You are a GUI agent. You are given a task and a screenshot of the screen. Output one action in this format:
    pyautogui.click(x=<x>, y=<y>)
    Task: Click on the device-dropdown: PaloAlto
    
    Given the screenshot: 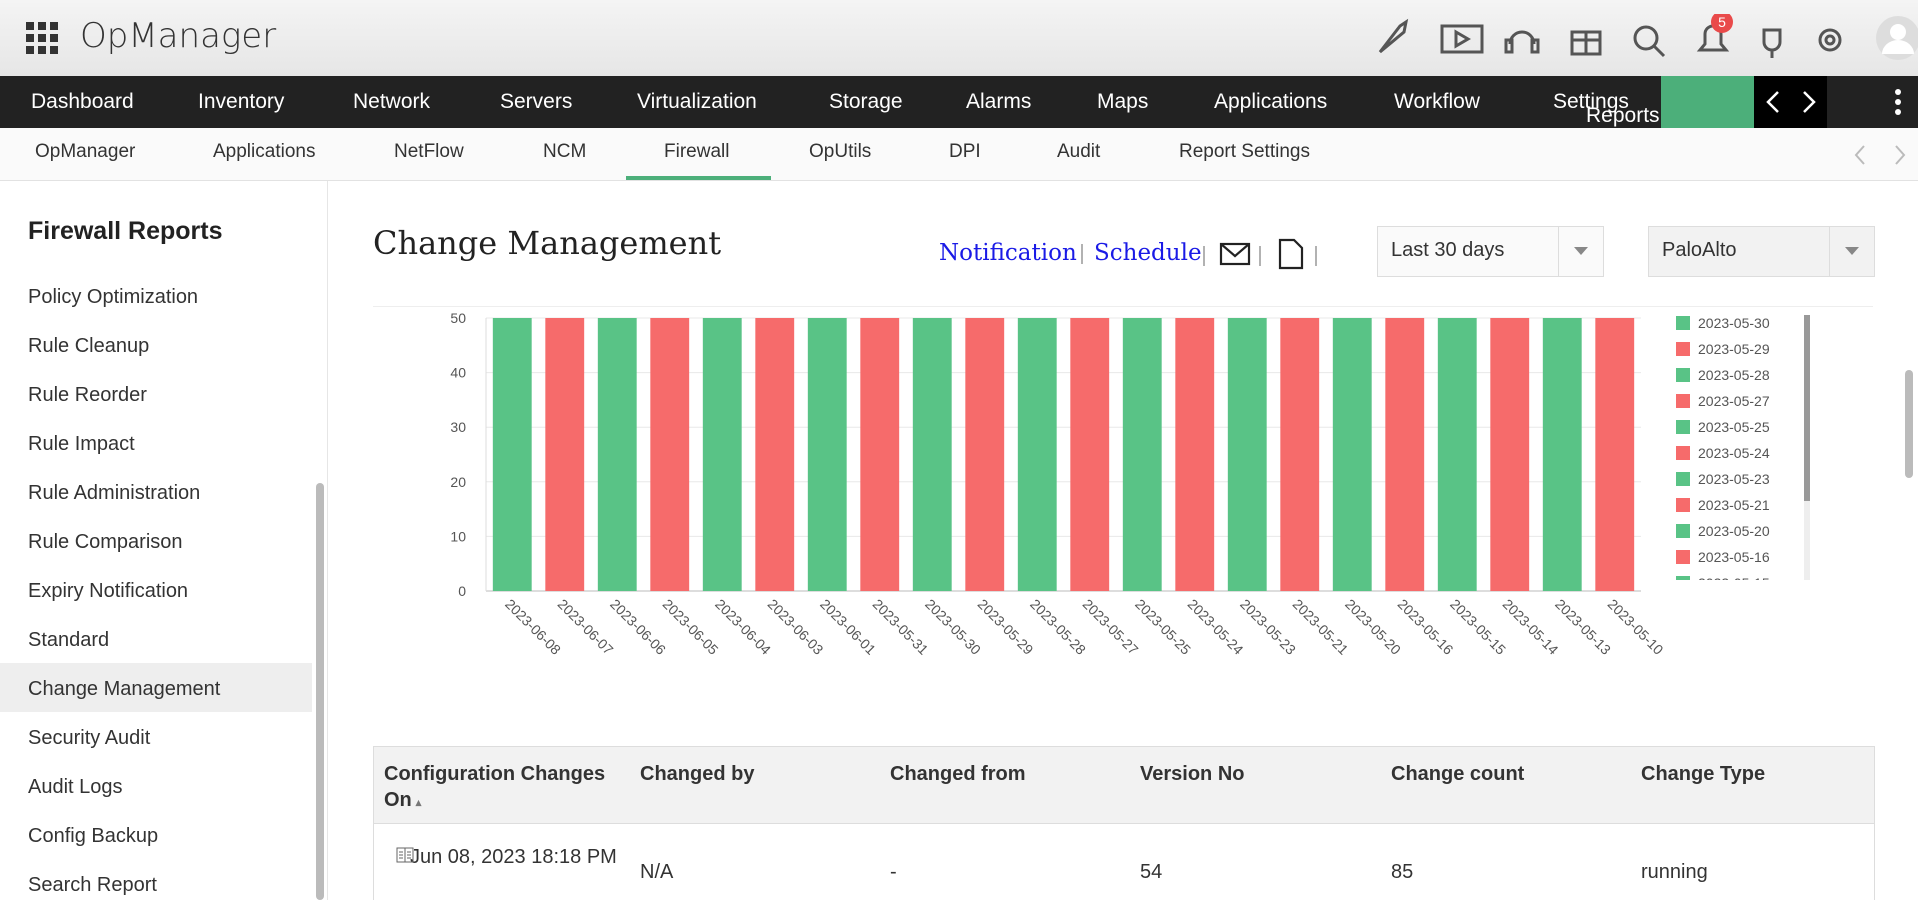 What is the action you would take?
    pyautogui.click(x=1761, y=251)
    